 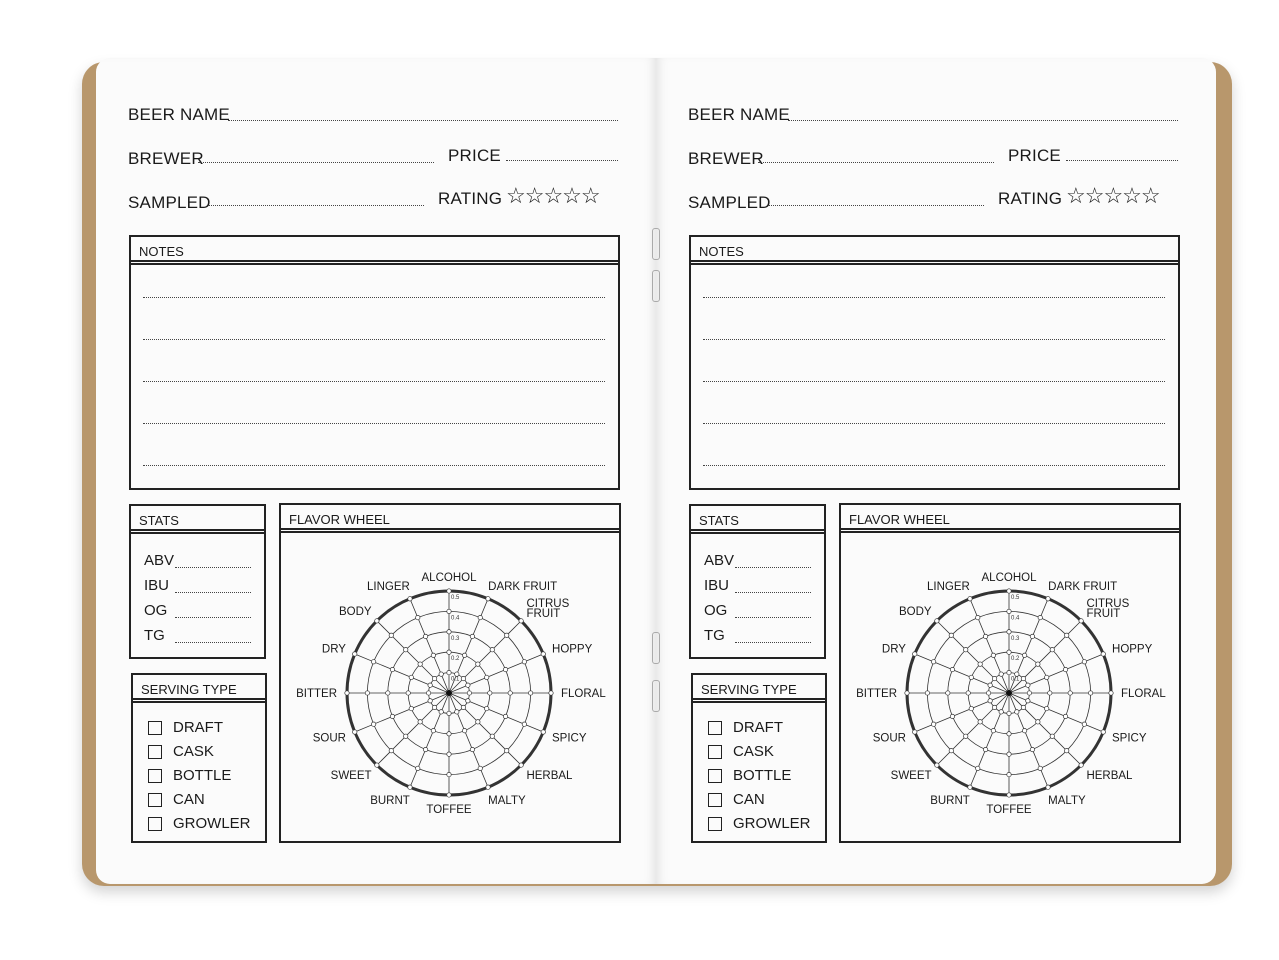 What do you see at coordinates (547, 609) in the screenshot?
I see `wheel-label: CITRUS FRUIT` at bounding box center [547, 609].